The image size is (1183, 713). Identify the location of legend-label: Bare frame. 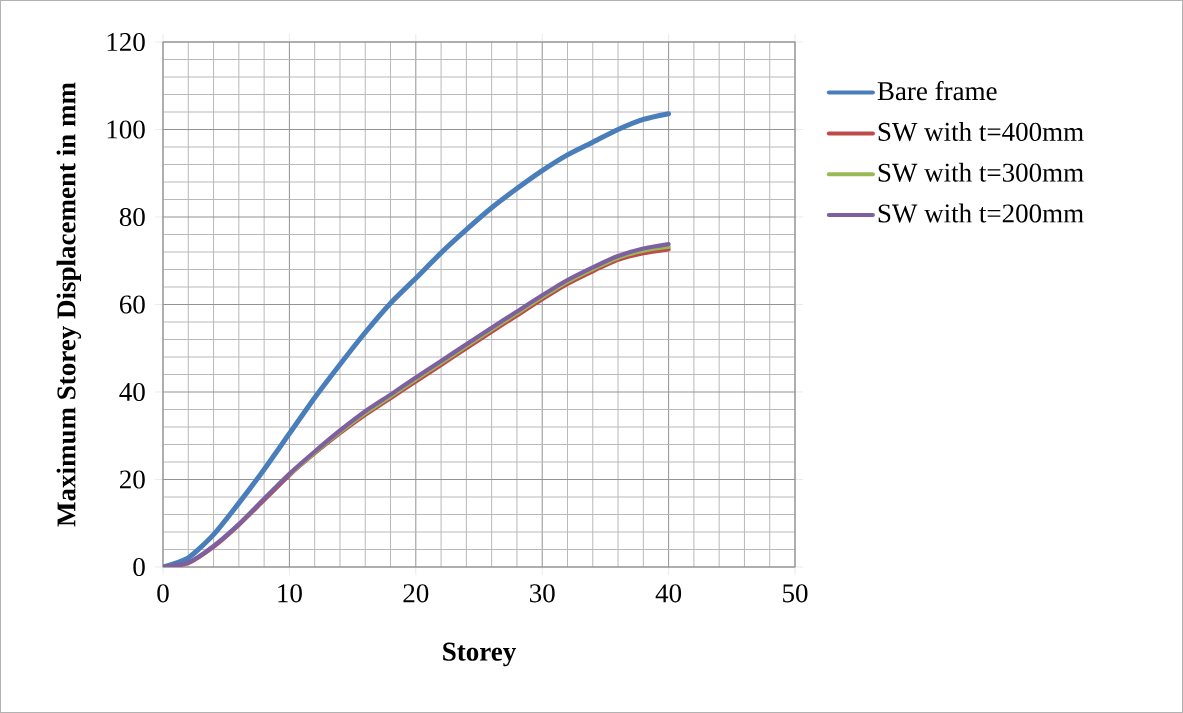
(937, 90).